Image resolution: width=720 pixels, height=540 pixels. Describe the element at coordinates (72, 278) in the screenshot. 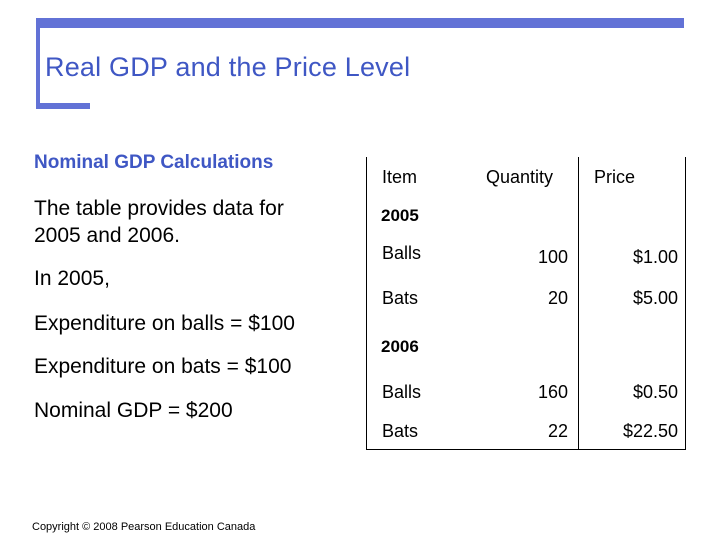

I see `in-year-text: In 2005,` at that location.